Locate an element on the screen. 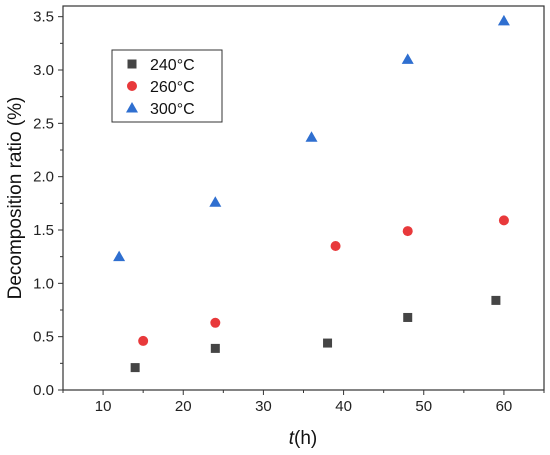 Image resolution: width=550 pixels, height=455 pixels. x-axis-title-var: t is located at coordinates (292, 438).